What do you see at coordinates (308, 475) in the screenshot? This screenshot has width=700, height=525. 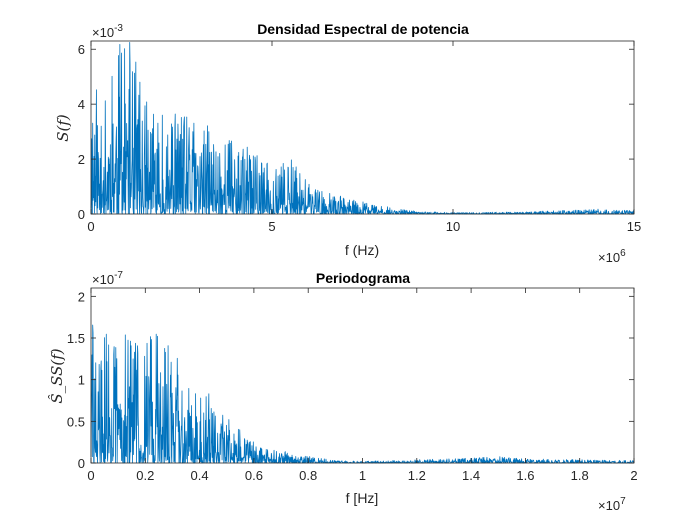 I see `x-tick-label: 0.8` at bounding box center [308, 475].